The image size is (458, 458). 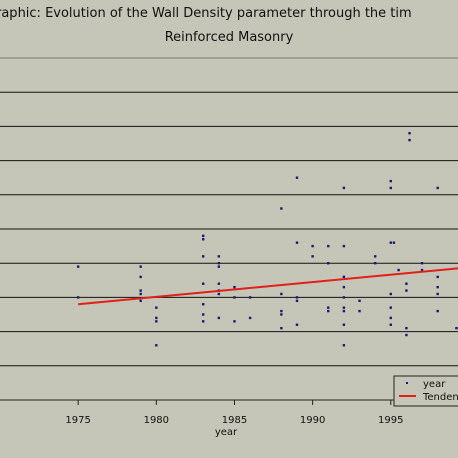 What do you see at coordinates (77, 420) in the screenshot?
I see `x-tick-label: 1975` at bounding box center [77, 420].